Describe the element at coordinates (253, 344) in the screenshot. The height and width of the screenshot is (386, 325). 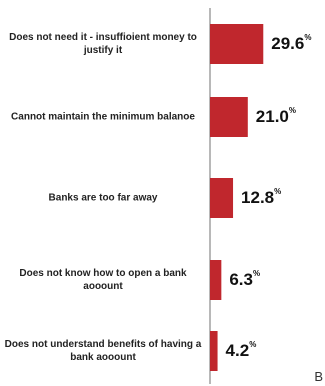
I see `value-unit-4: %` at that location.